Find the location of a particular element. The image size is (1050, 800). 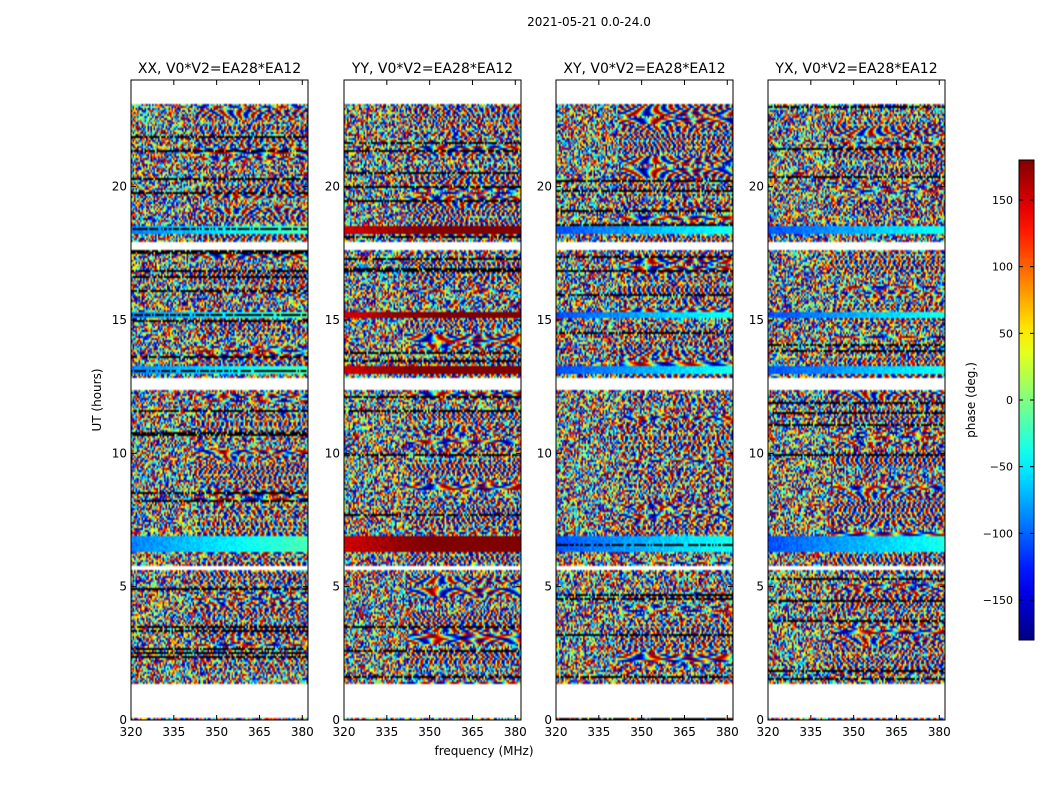

colorbar-tick-label: 100 is located at coordinates (1002, 267).